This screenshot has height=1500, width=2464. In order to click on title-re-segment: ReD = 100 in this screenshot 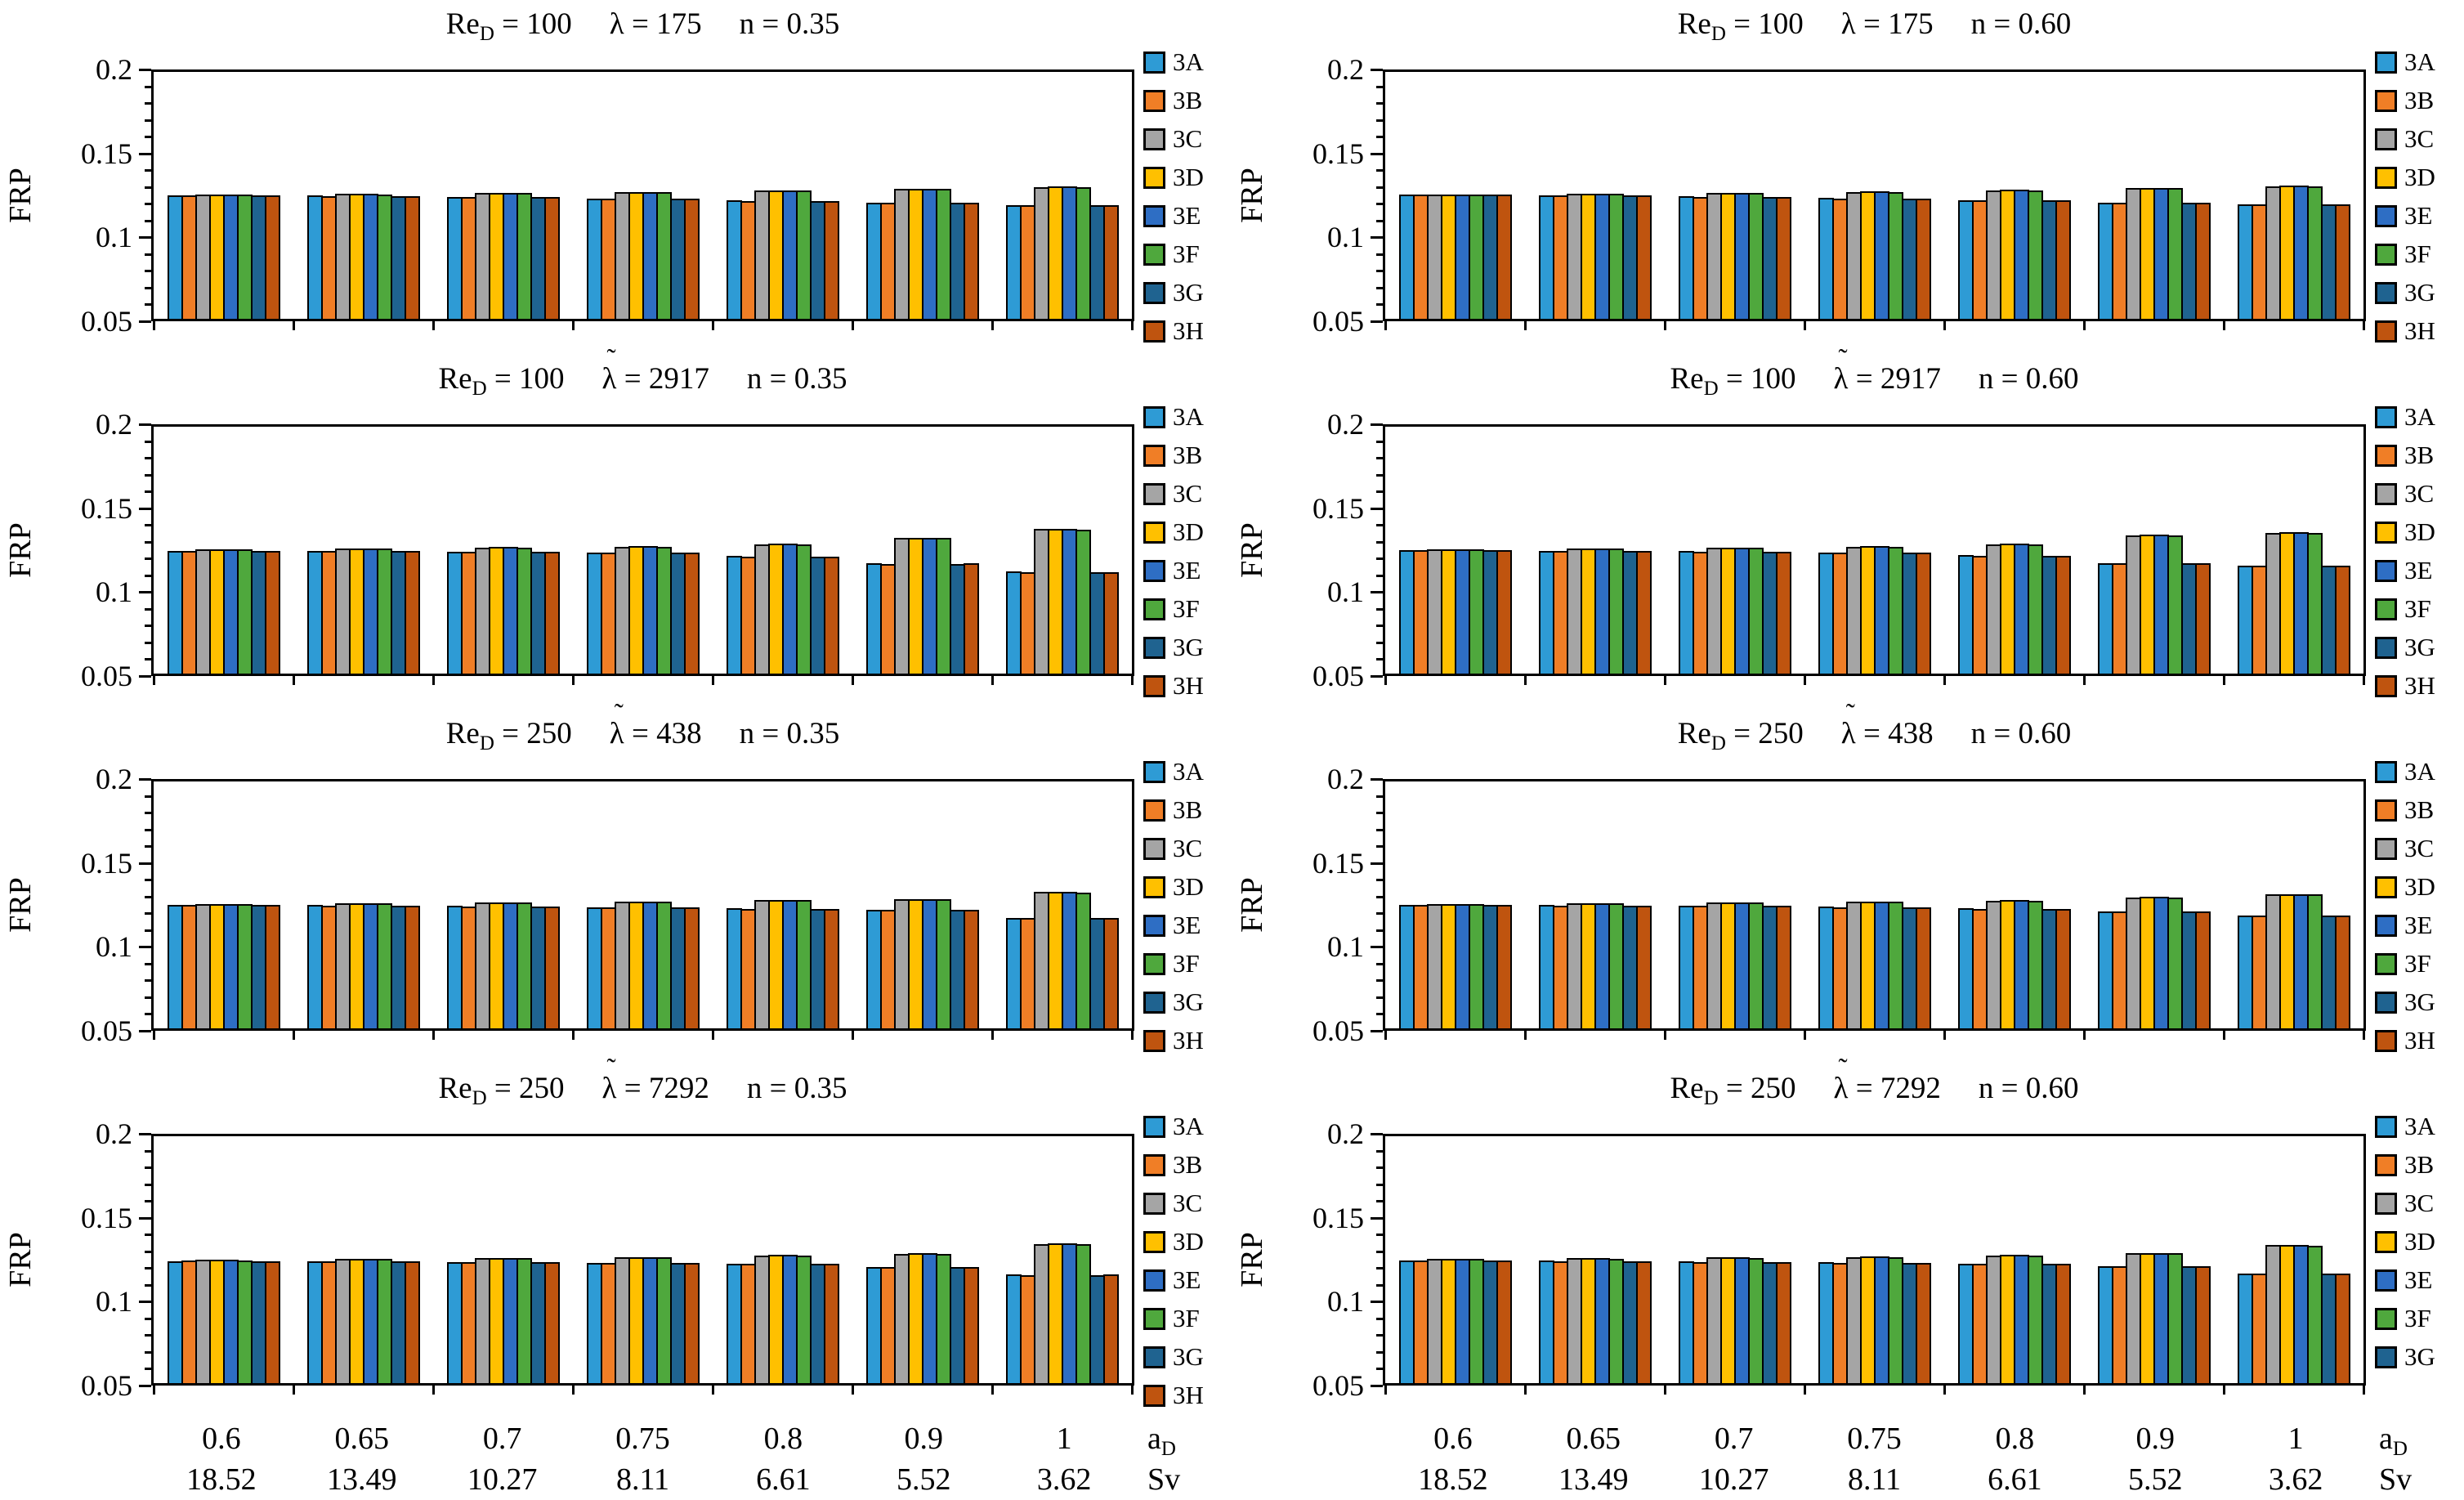, I will do `click(1733, 381)`.